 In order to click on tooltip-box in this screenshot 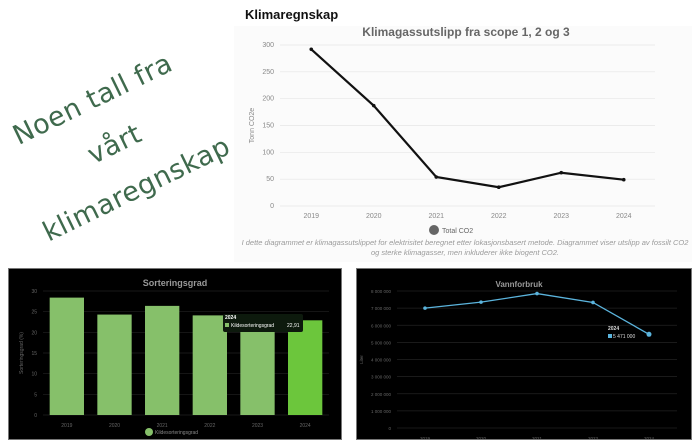, I will do `click(263, 323)`.